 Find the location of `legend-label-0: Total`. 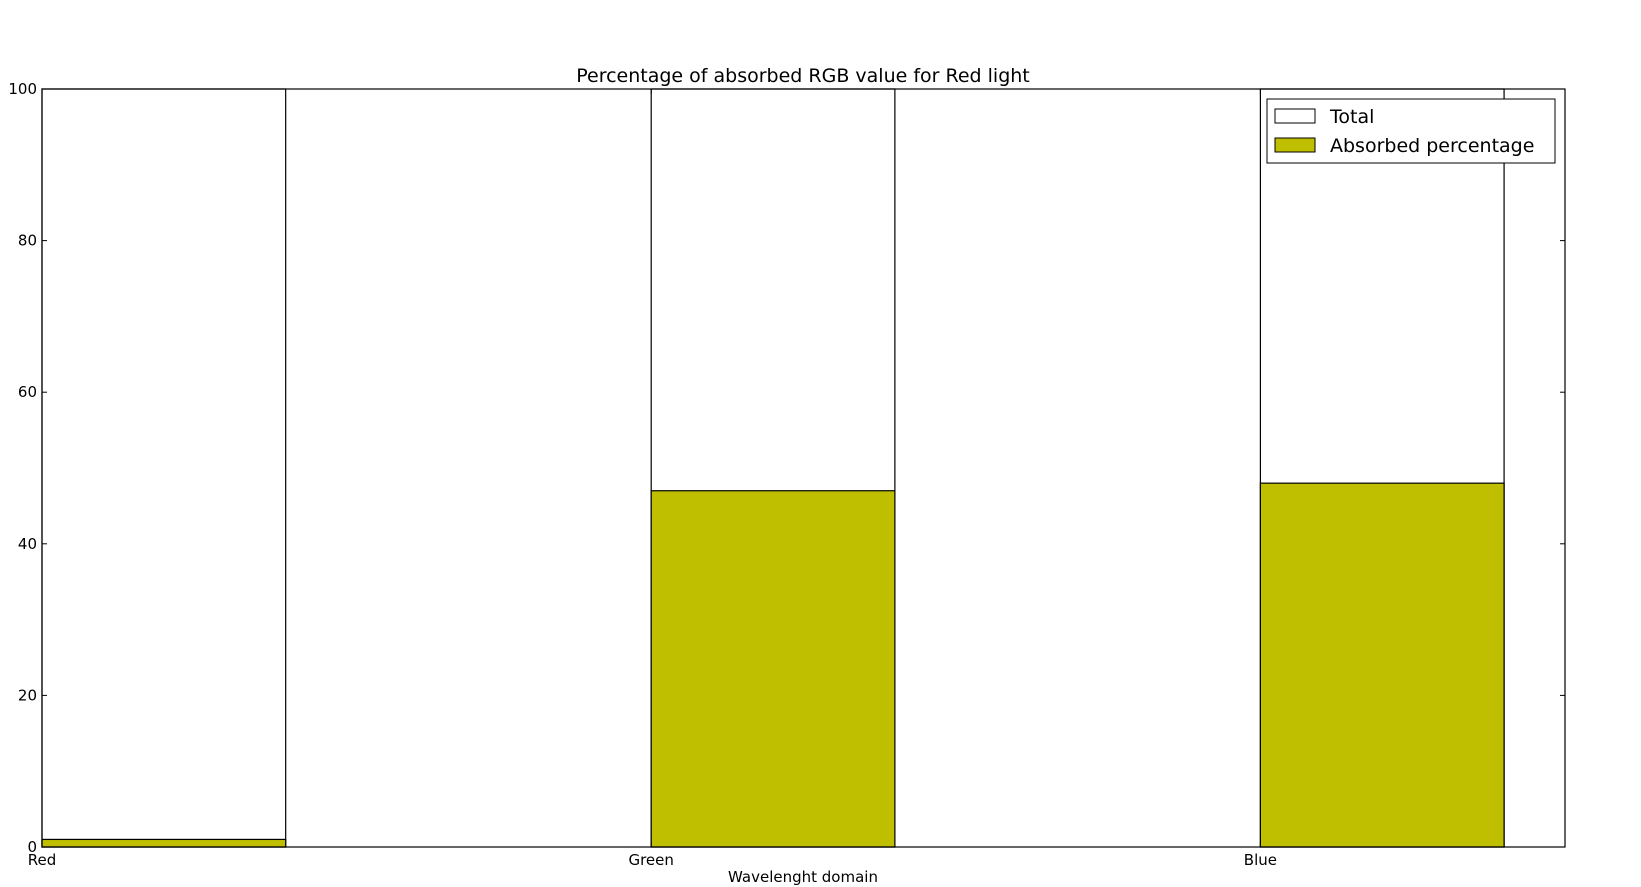

legend-label-0: Total is located at coordinates (1351, 117).